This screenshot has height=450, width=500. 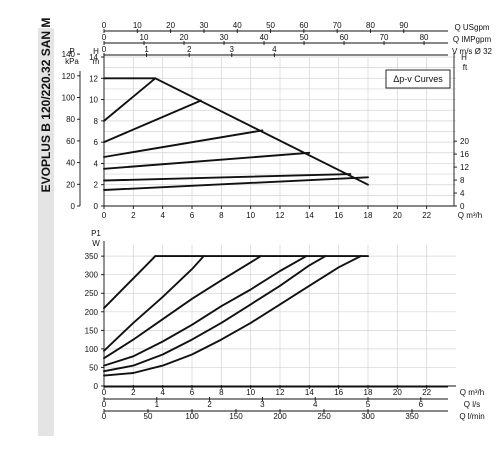 I want to click on power-bottom-tick-label-2: 100, so click(x=192, y=416).